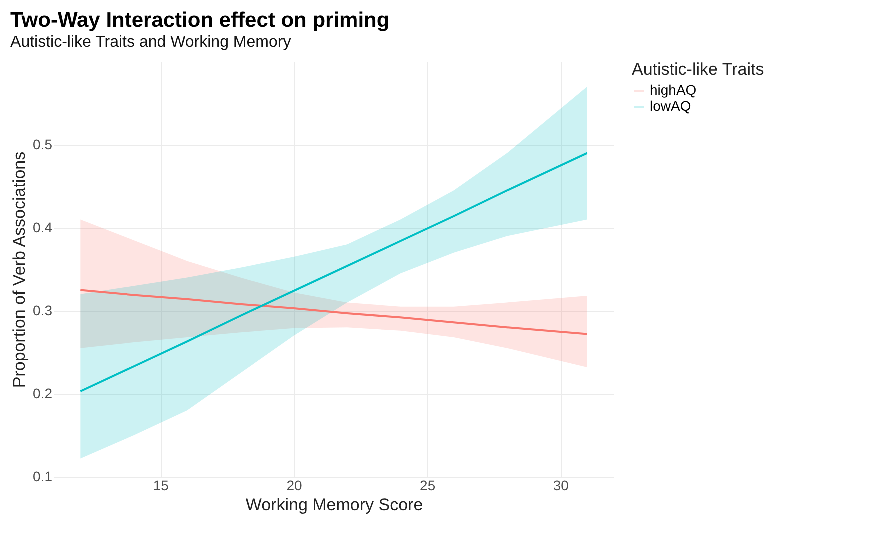 The width and height of the screenshot is (880, 544). What do you see at coordinates (698, 69) in the screenshot?
I see `legend-title: Autistic-like Traits` at bounding box center [698, 69].